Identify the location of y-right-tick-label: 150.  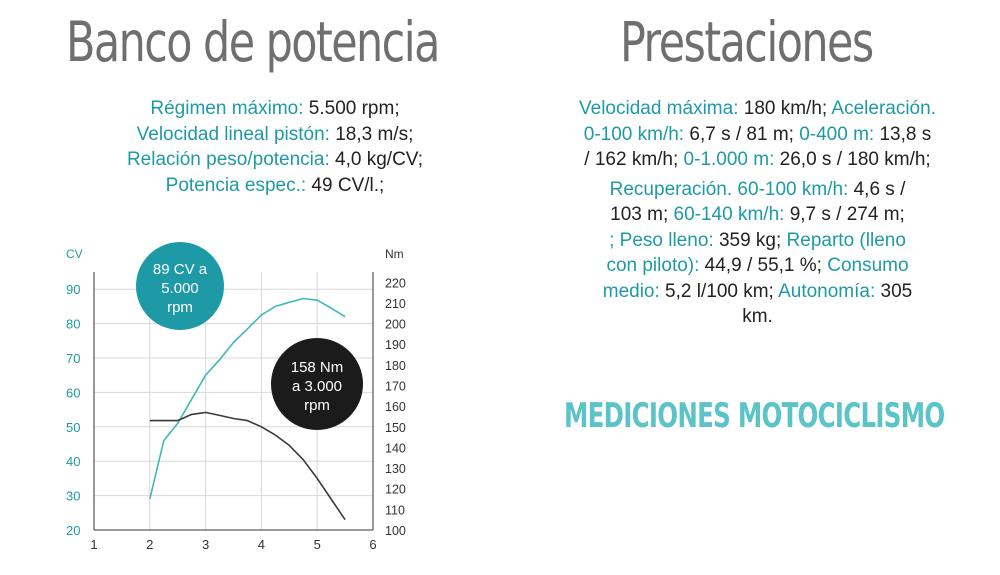
(395, 428).